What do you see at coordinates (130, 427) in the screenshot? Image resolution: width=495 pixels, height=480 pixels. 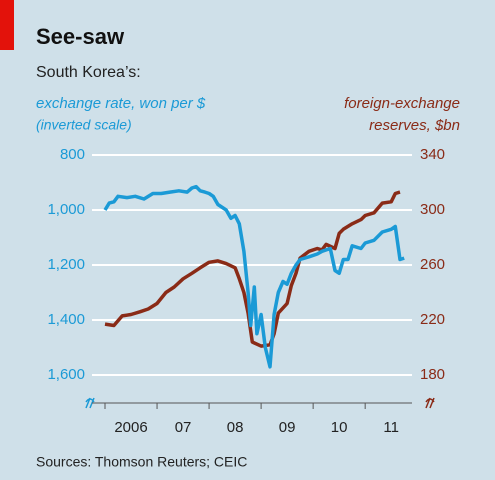 I see `x-tick-label: 2006` at bounding box center [130, 427].